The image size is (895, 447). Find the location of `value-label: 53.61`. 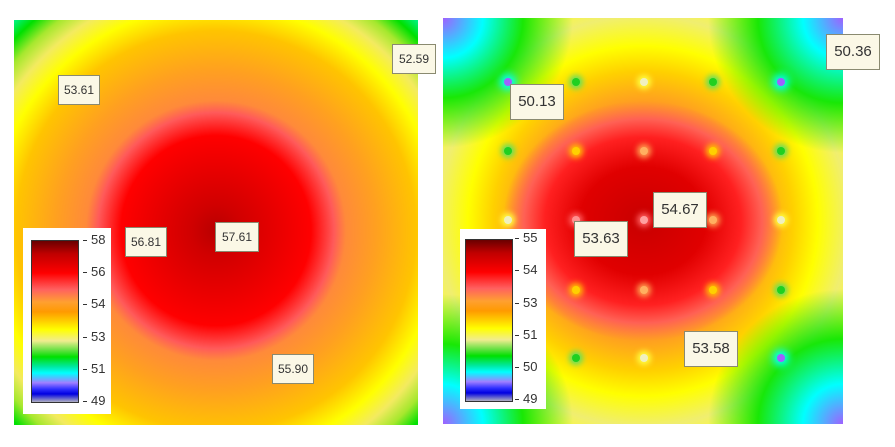

value-label: 53.61 is located at coordinates (79, 90).